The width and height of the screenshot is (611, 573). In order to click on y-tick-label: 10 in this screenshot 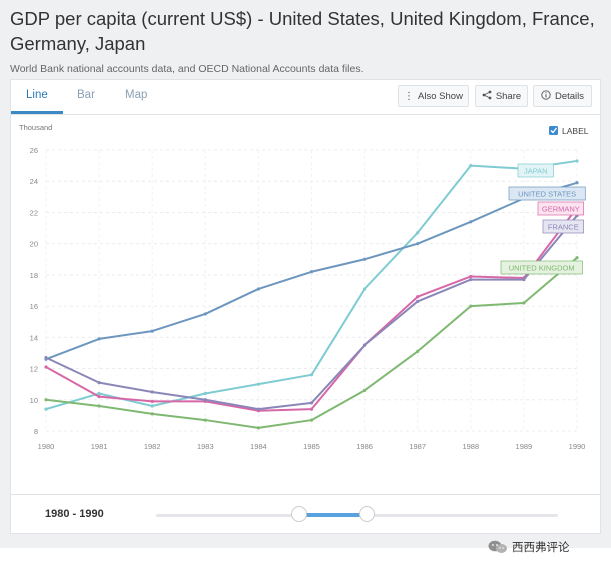, I will do `click(34, 400)`.